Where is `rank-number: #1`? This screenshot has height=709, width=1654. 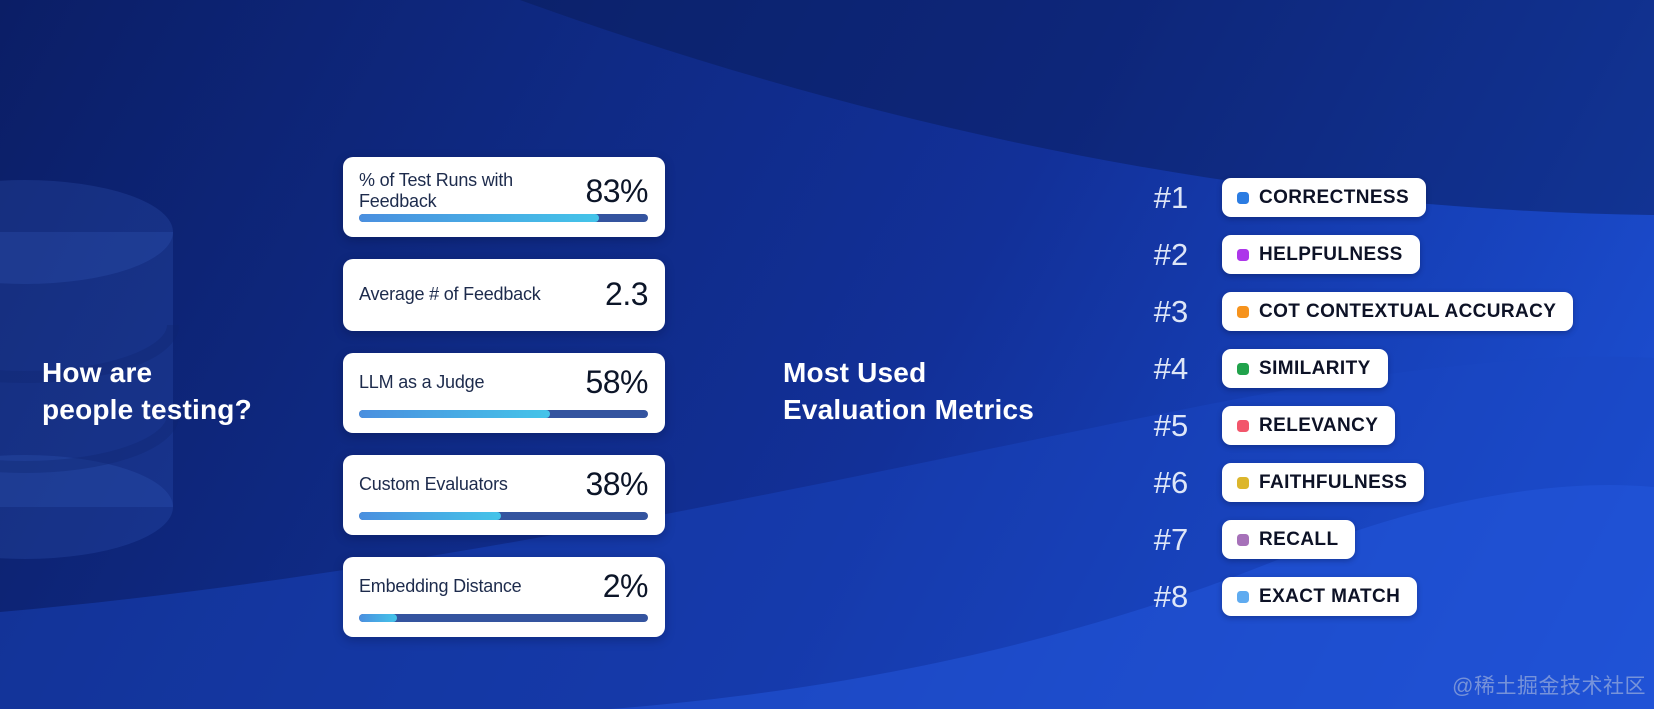 rank-number: #1 is located at coordinates (1171, 197).